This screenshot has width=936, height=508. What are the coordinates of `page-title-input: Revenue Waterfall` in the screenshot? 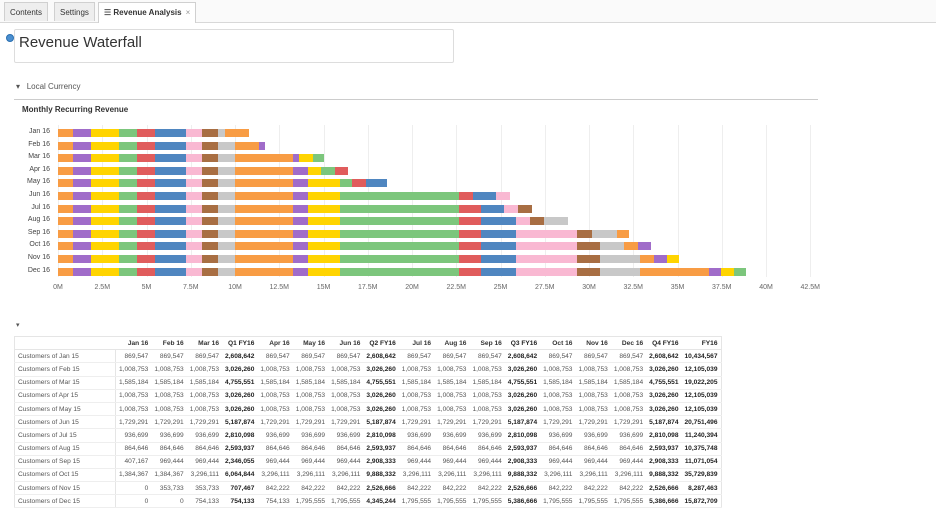 It's located at (234, 46).